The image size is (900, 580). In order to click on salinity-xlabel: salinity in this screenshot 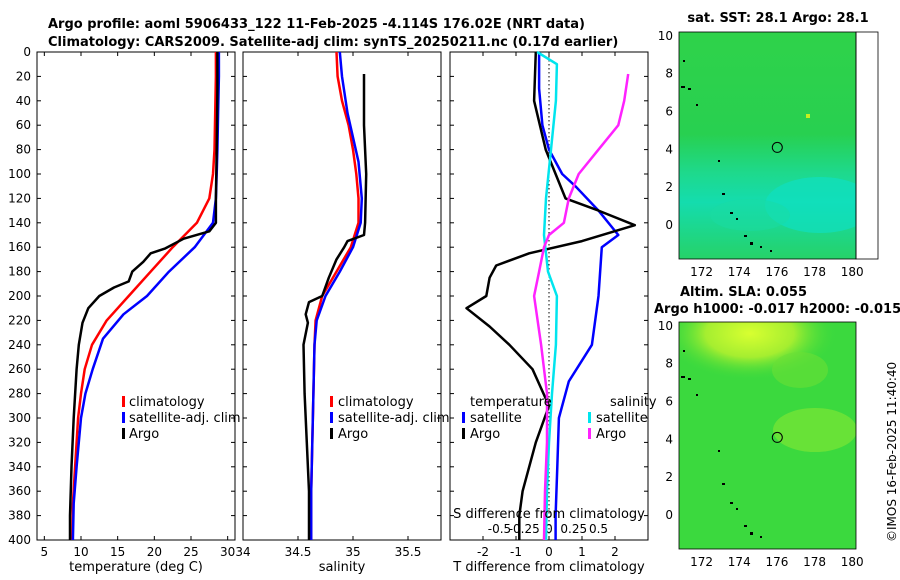, I will do `click(342, 567)`.